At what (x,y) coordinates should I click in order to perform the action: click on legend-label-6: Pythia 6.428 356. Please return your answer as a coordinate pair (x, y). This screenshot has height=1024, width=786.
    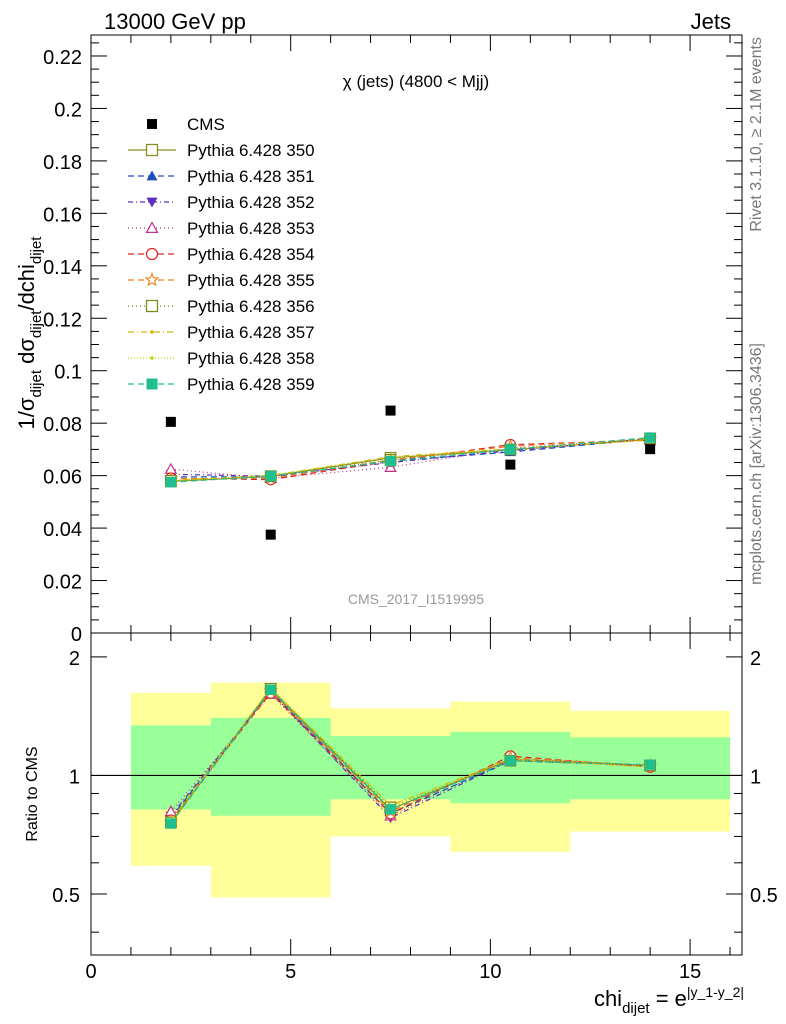
    Looking at the image, I should click on (251, 306).